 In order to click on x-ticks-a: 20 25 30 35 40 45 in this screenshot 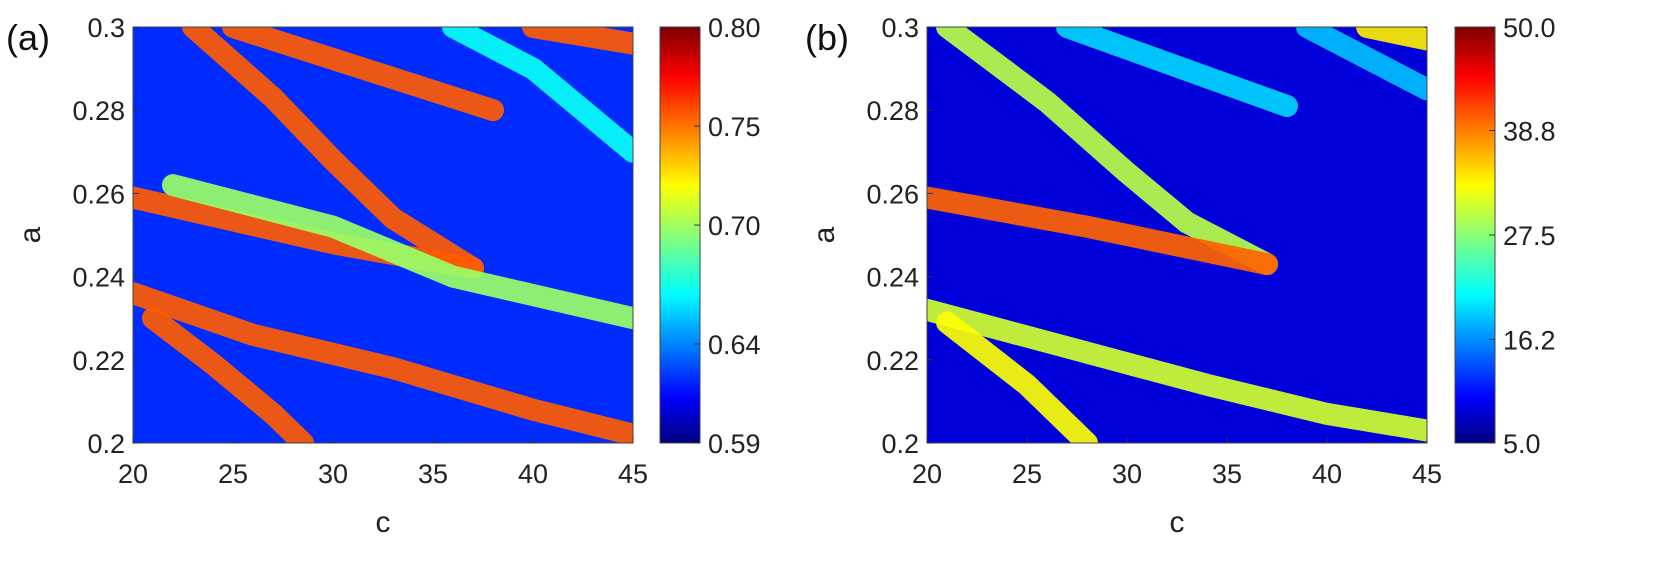, I will do `click(383, 463)`.